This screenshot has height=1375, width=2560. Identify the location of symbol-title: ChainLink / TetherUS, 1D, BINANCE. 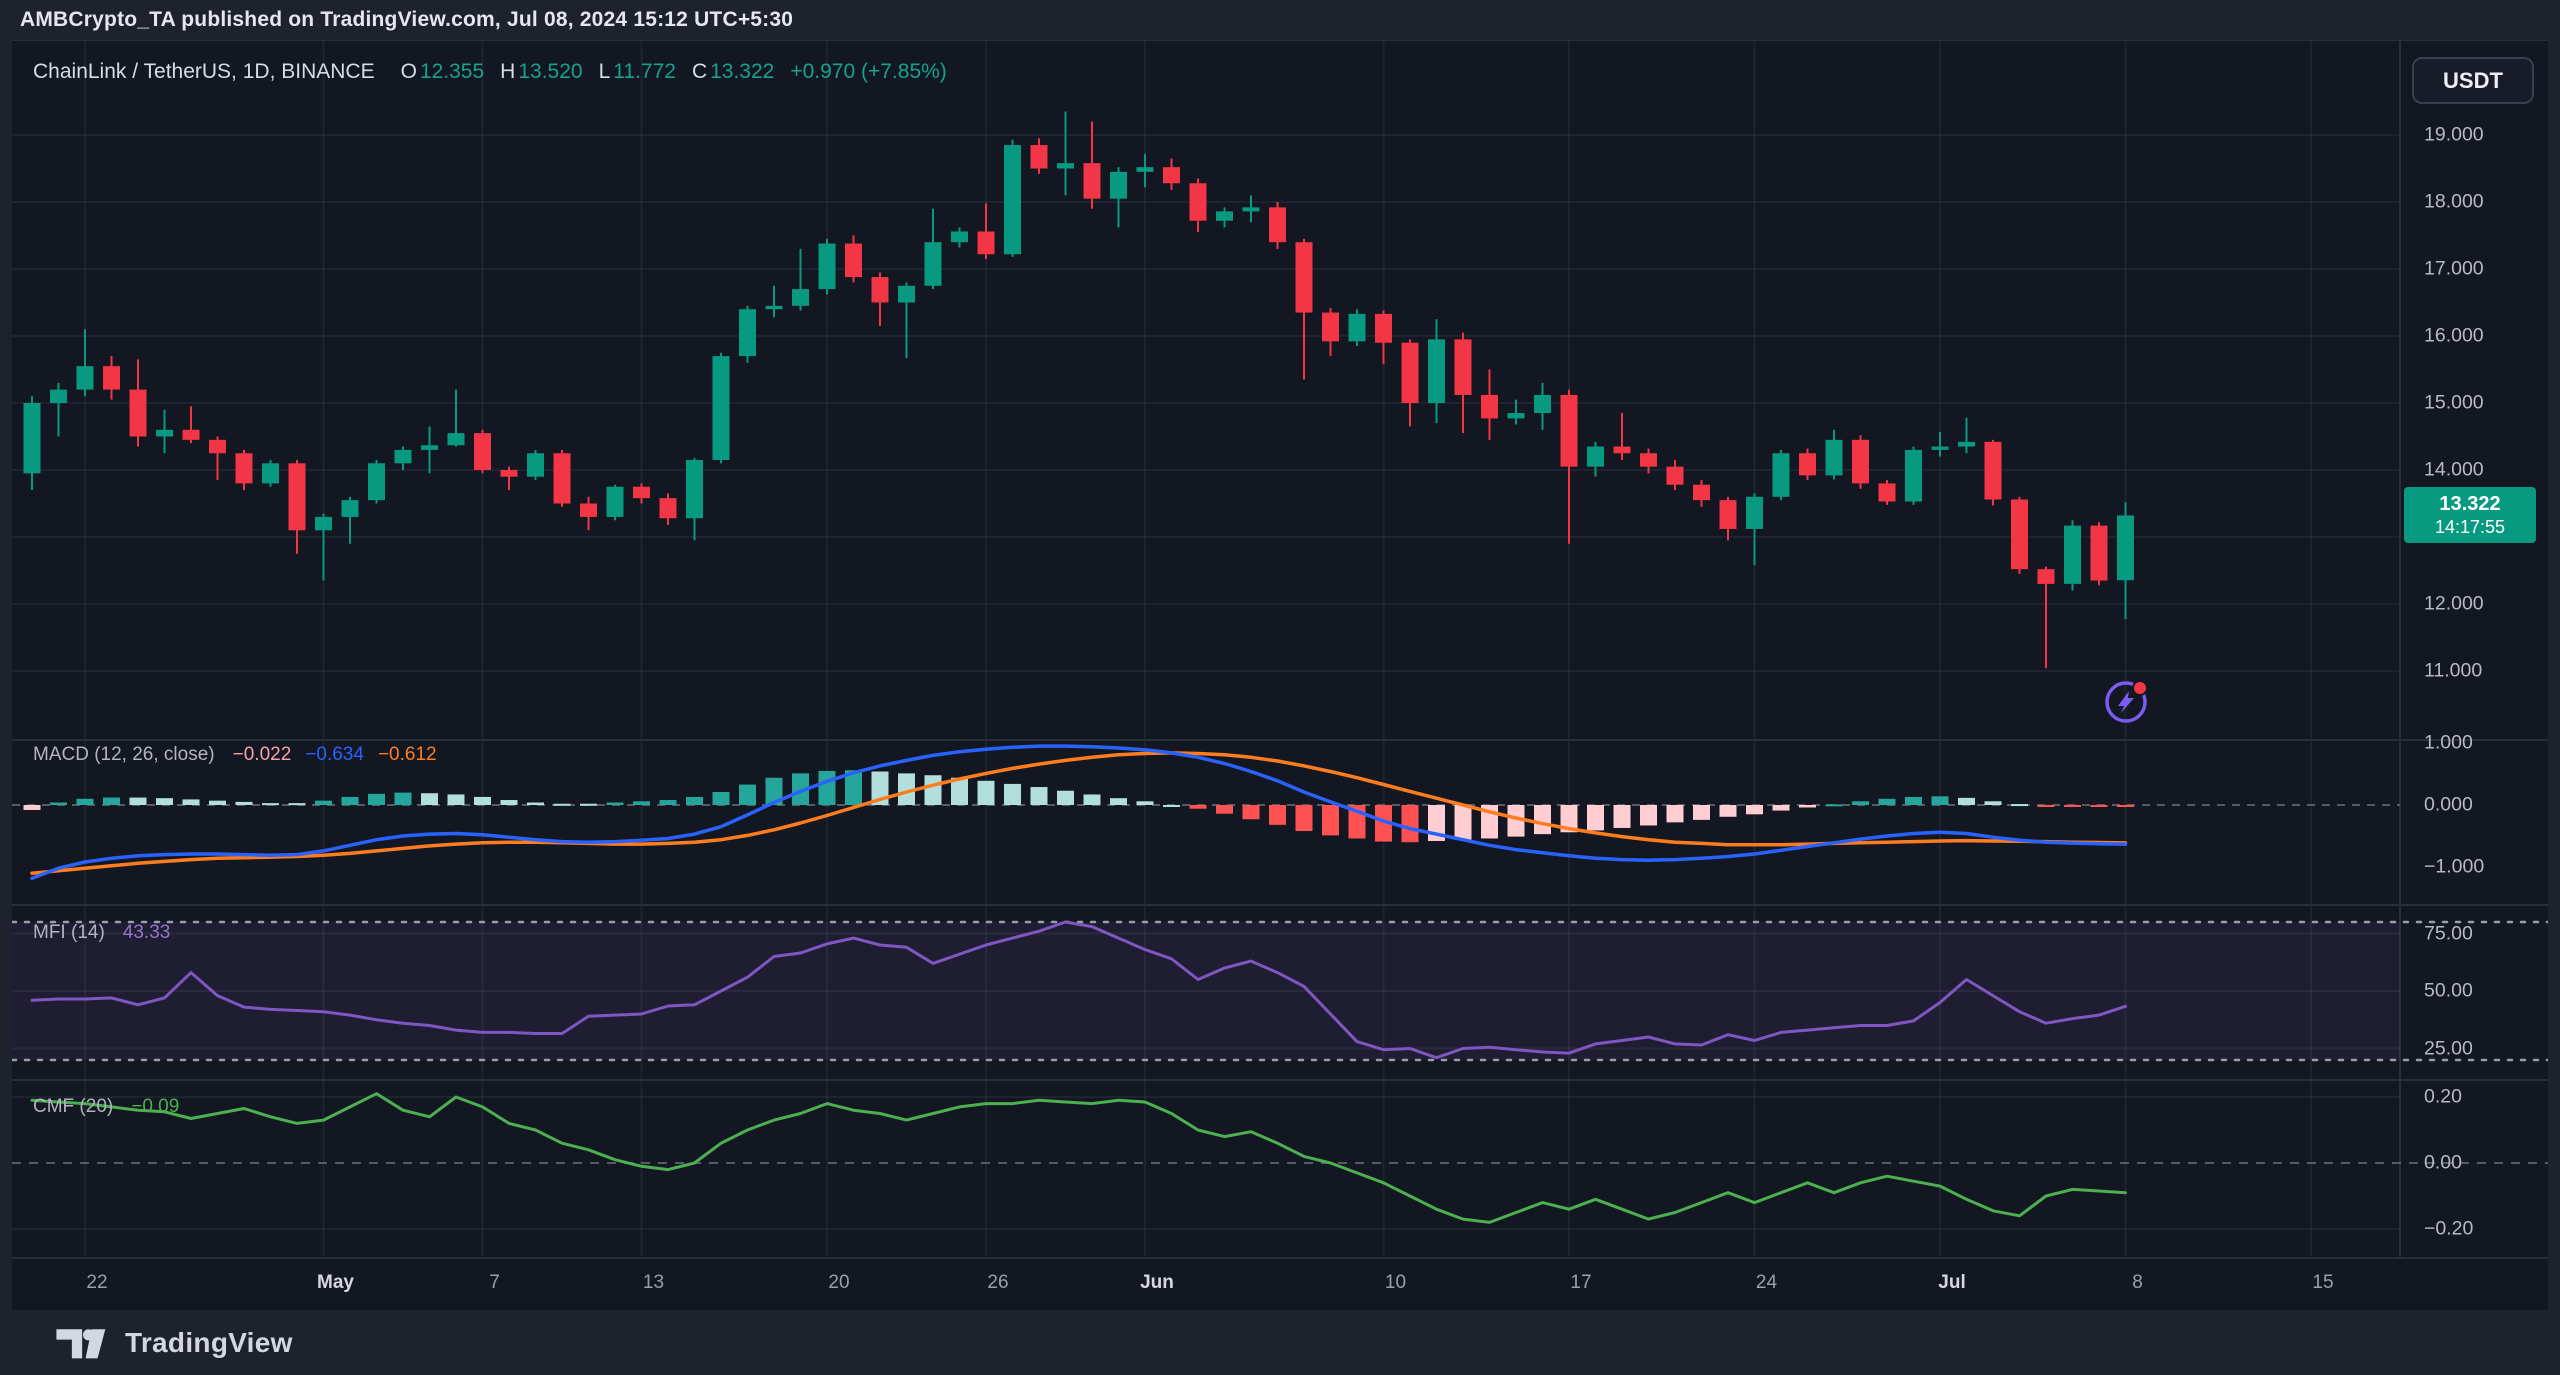
(204, 71).